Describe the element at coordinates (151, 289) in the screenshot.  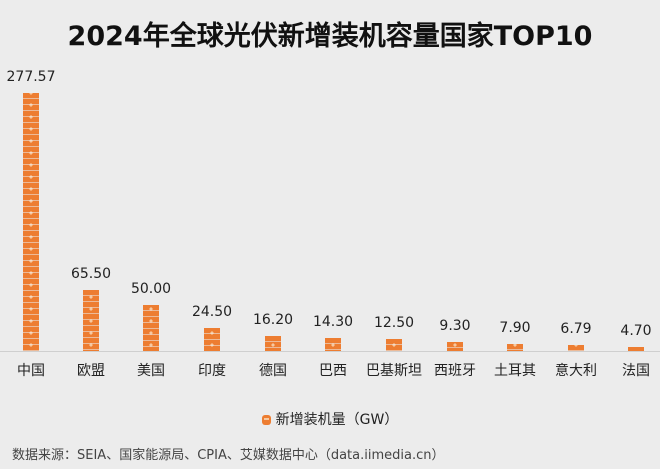
I see `value-label: 50.00` at that location.